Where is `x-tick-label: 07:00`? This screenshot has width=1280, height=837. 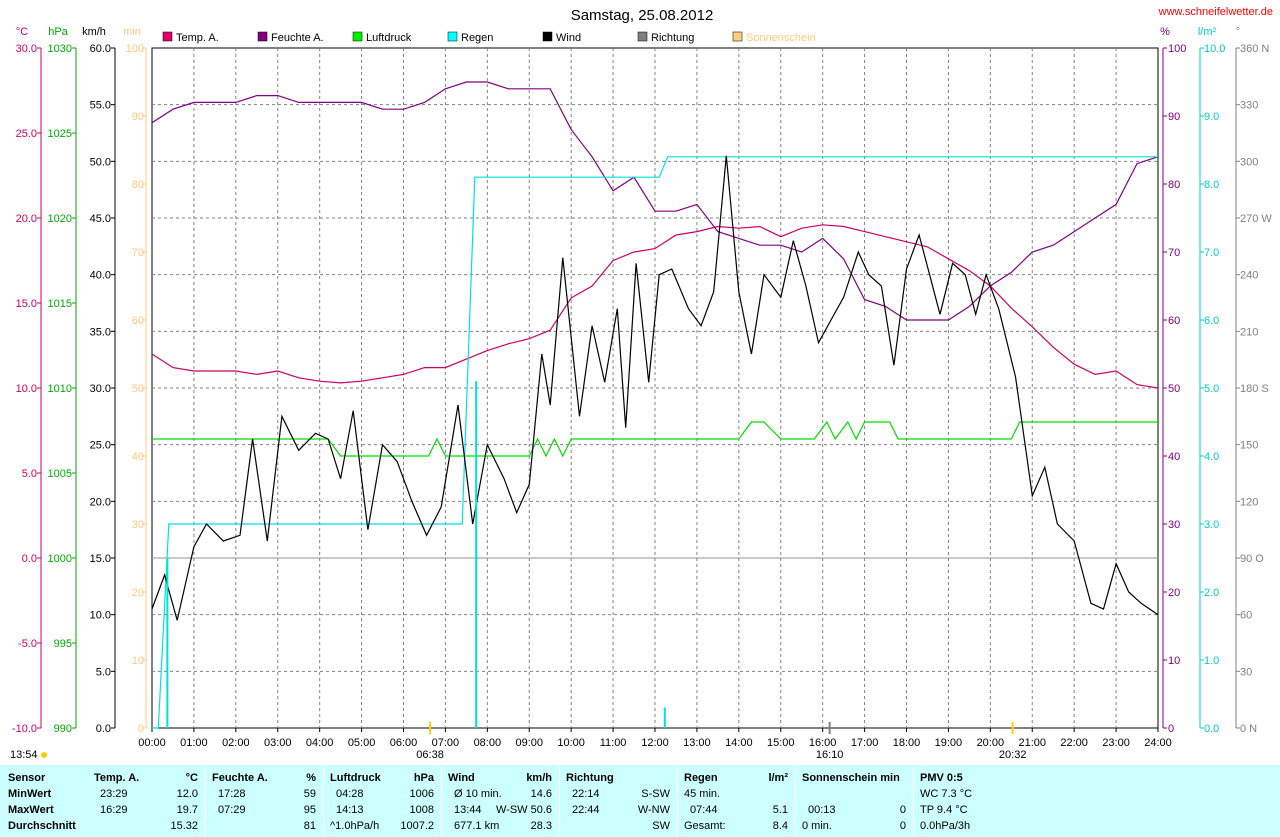
x-tick-label: 07:00 is located at coordinates (446, 743).